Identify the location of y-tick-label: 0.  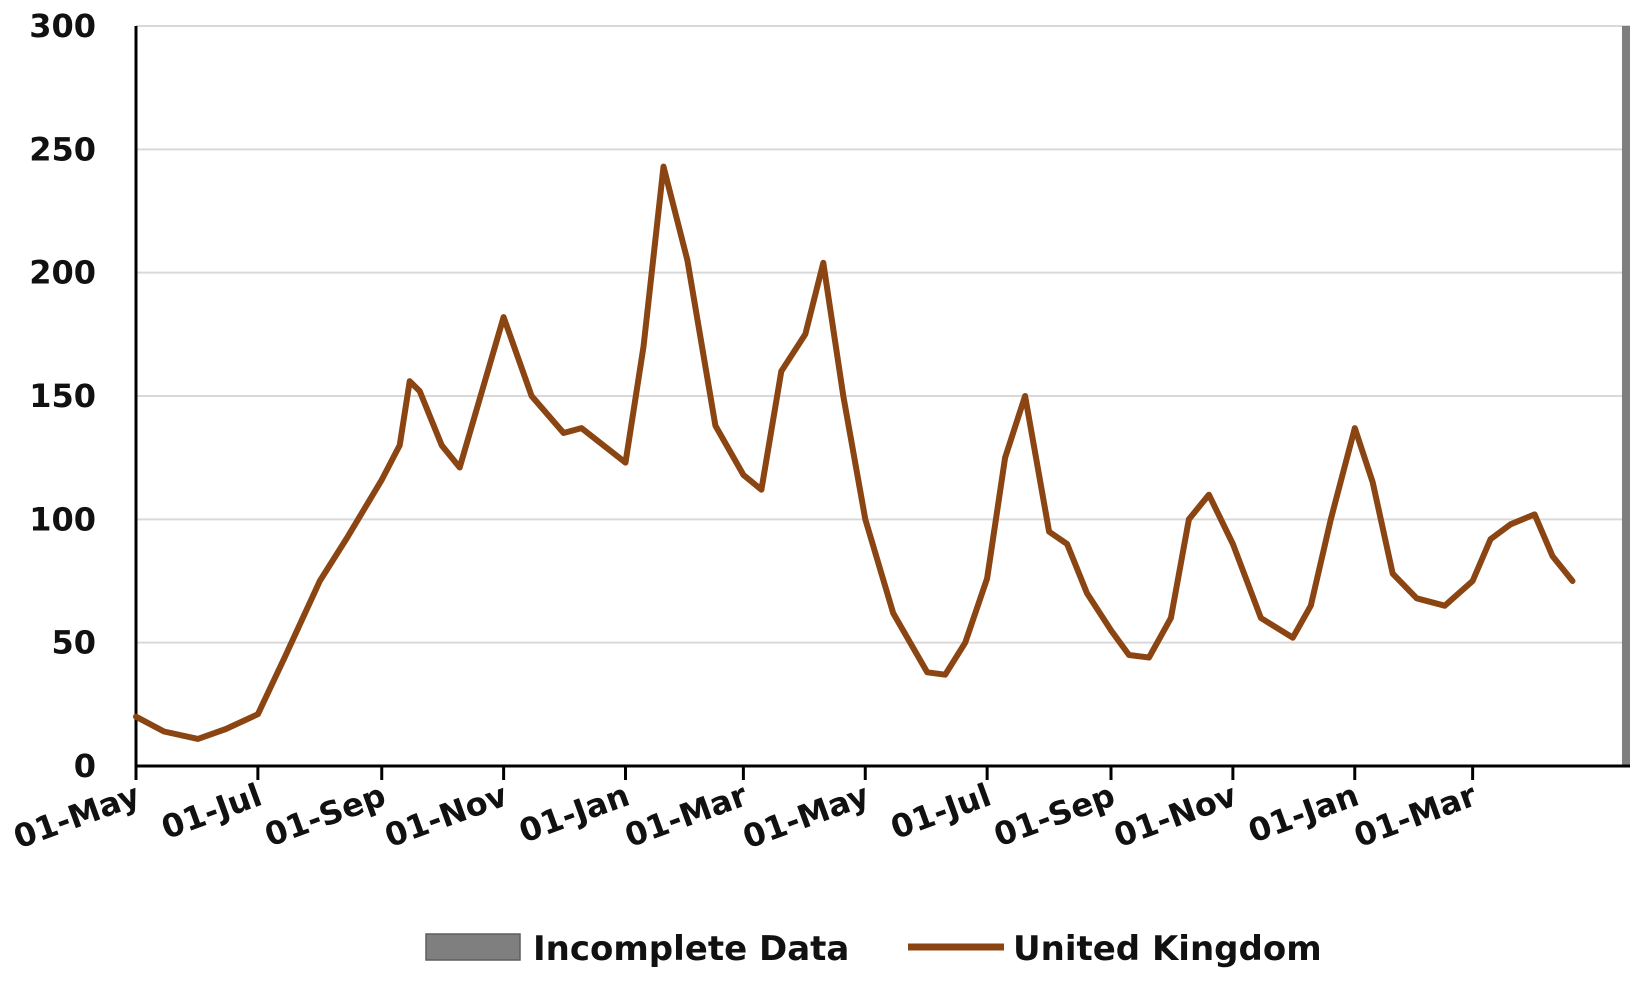
(85, 766).